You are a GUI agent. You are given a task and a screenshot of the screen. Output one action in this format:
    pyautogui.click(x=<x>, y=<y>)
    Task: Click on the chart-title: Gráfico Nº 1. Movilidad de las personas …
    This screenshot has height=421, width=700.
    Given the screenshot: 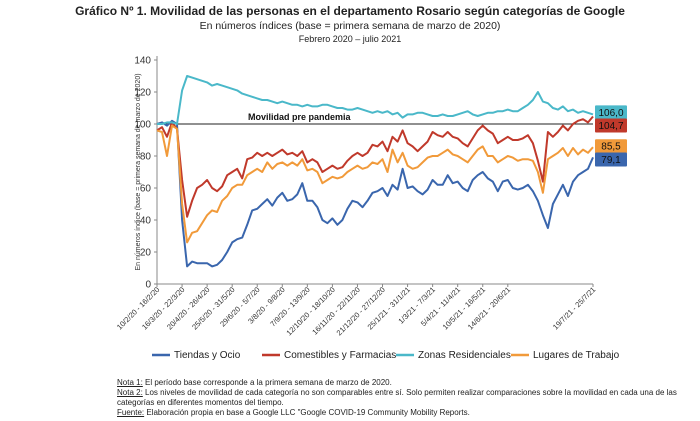 What is the action you would take?
    pyautogui.click(x=350, y=11)
    